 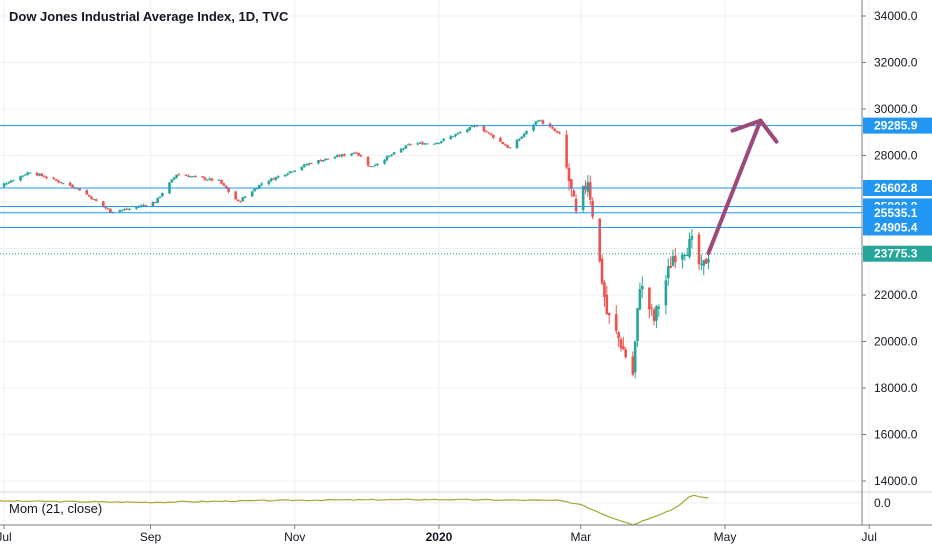 I want to click on y-tick-label: 16000.0, so click(x=896, y=435).